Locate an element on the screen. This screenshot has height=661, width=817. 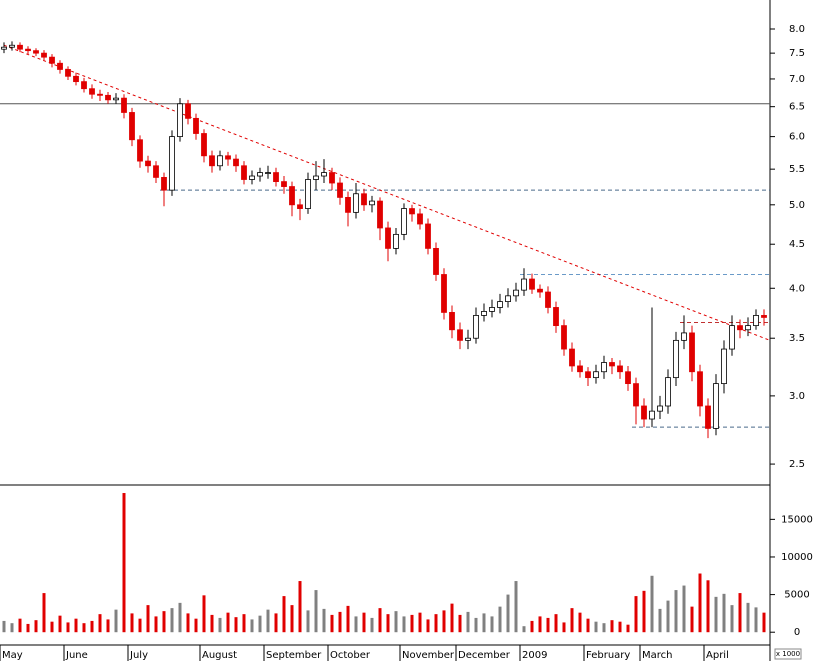
y-tick-label: 8.0 is located at coordinates (797, 29).